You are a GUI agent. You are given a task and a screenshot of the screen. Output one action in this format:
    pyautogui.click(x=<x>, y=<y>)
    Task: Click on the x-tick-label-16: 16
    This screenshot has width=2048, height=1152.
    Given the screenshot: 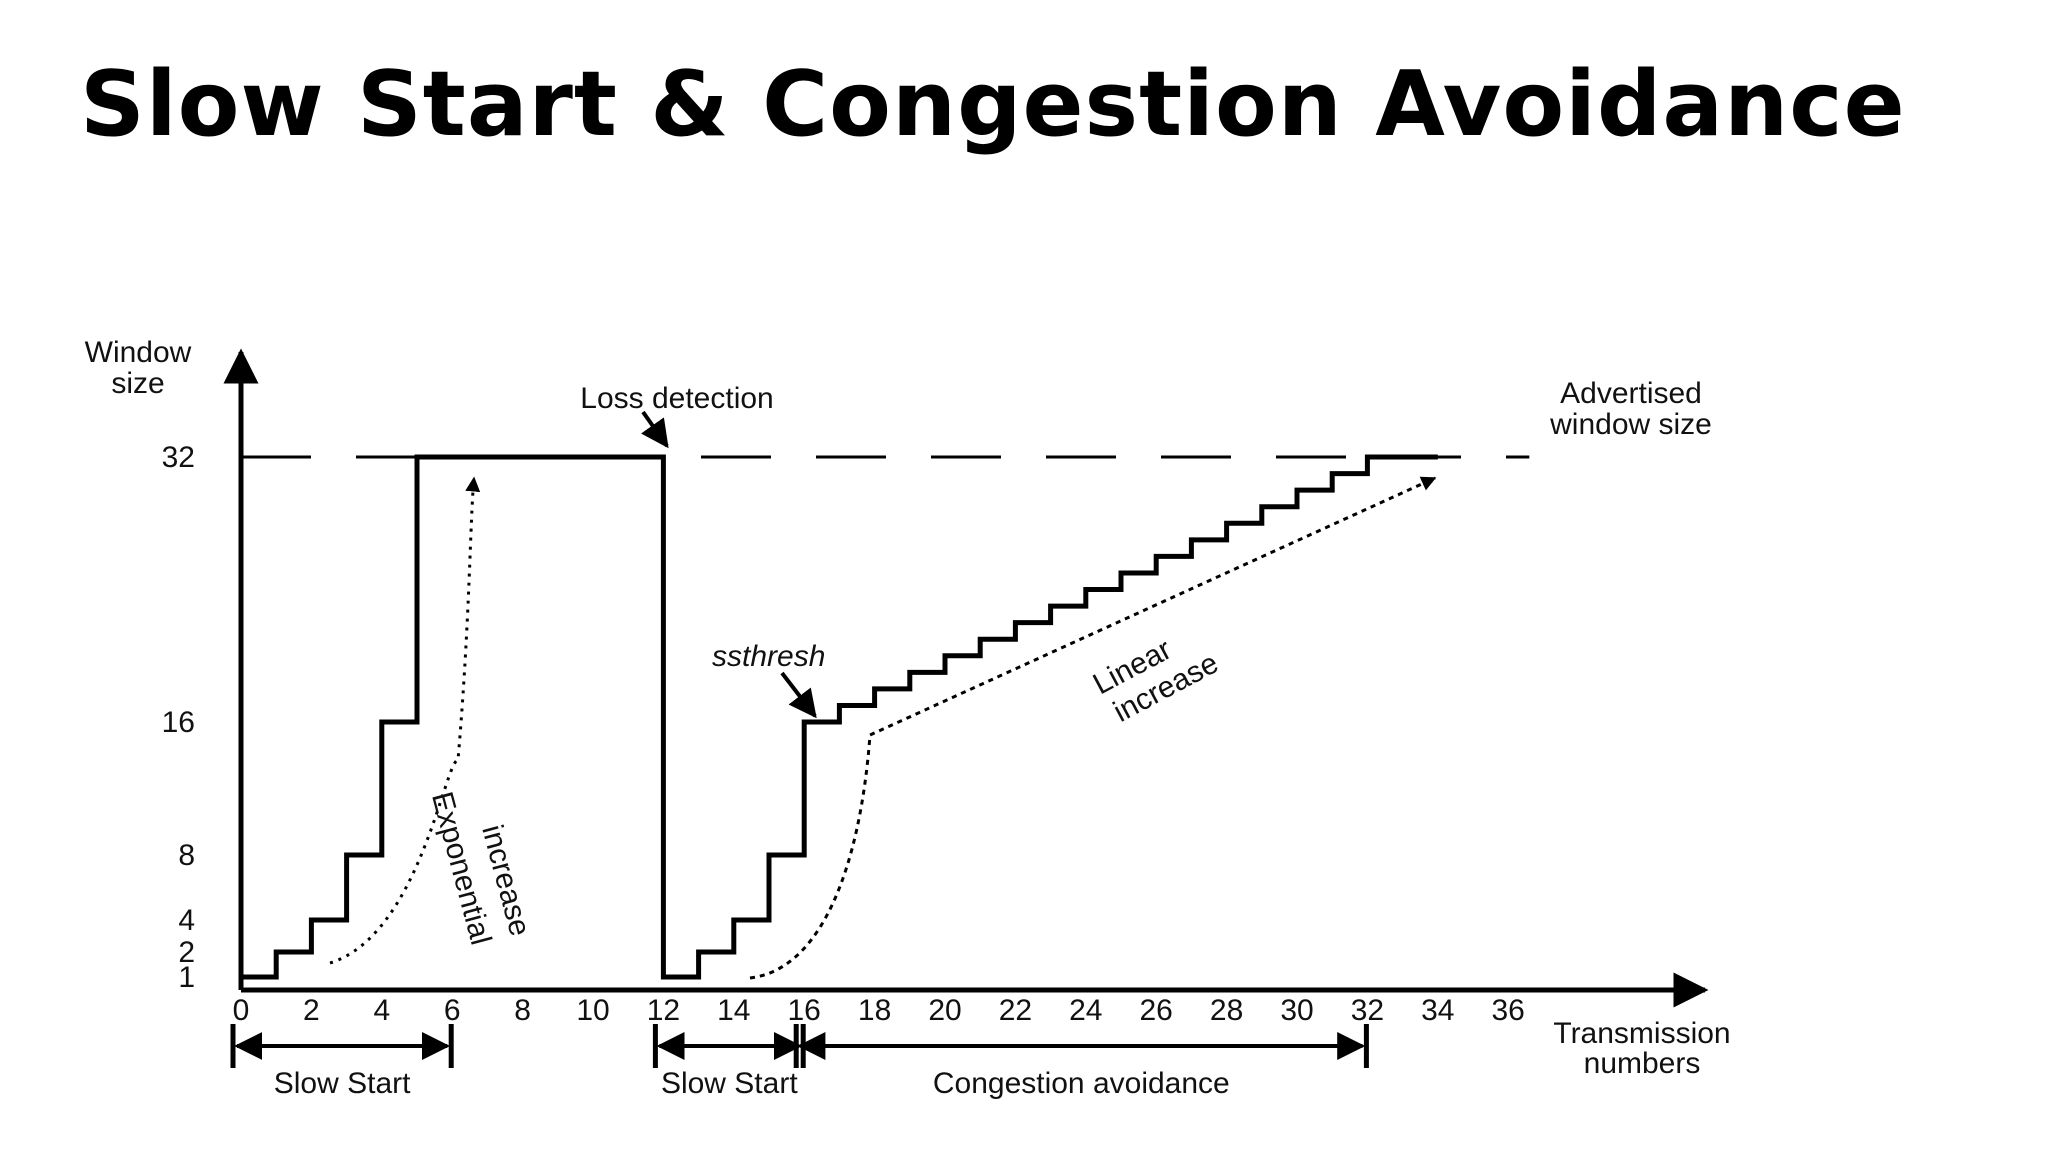 What is the action you would take?
    pyautogui.click(x=804, y=1010)
    